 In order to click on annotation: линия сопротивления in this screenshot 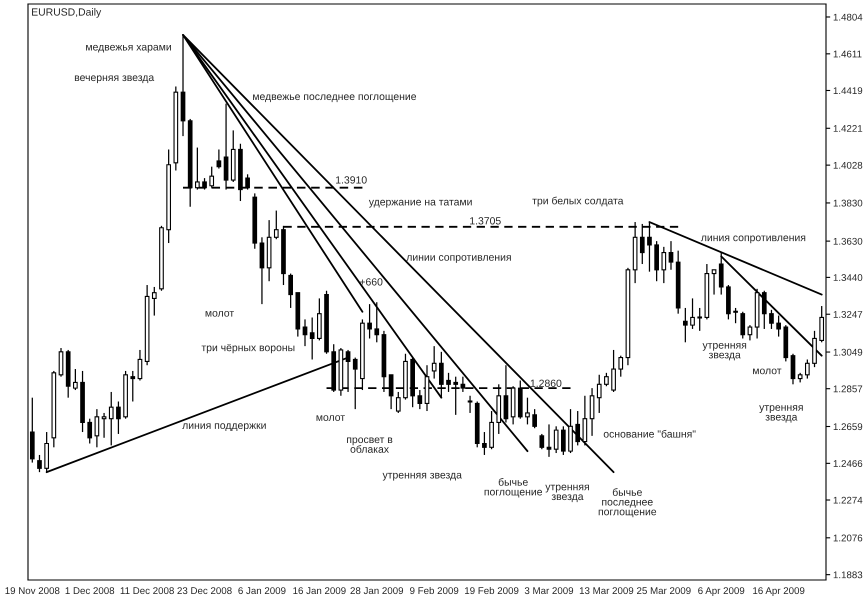, I will do `click(753, 240)`.